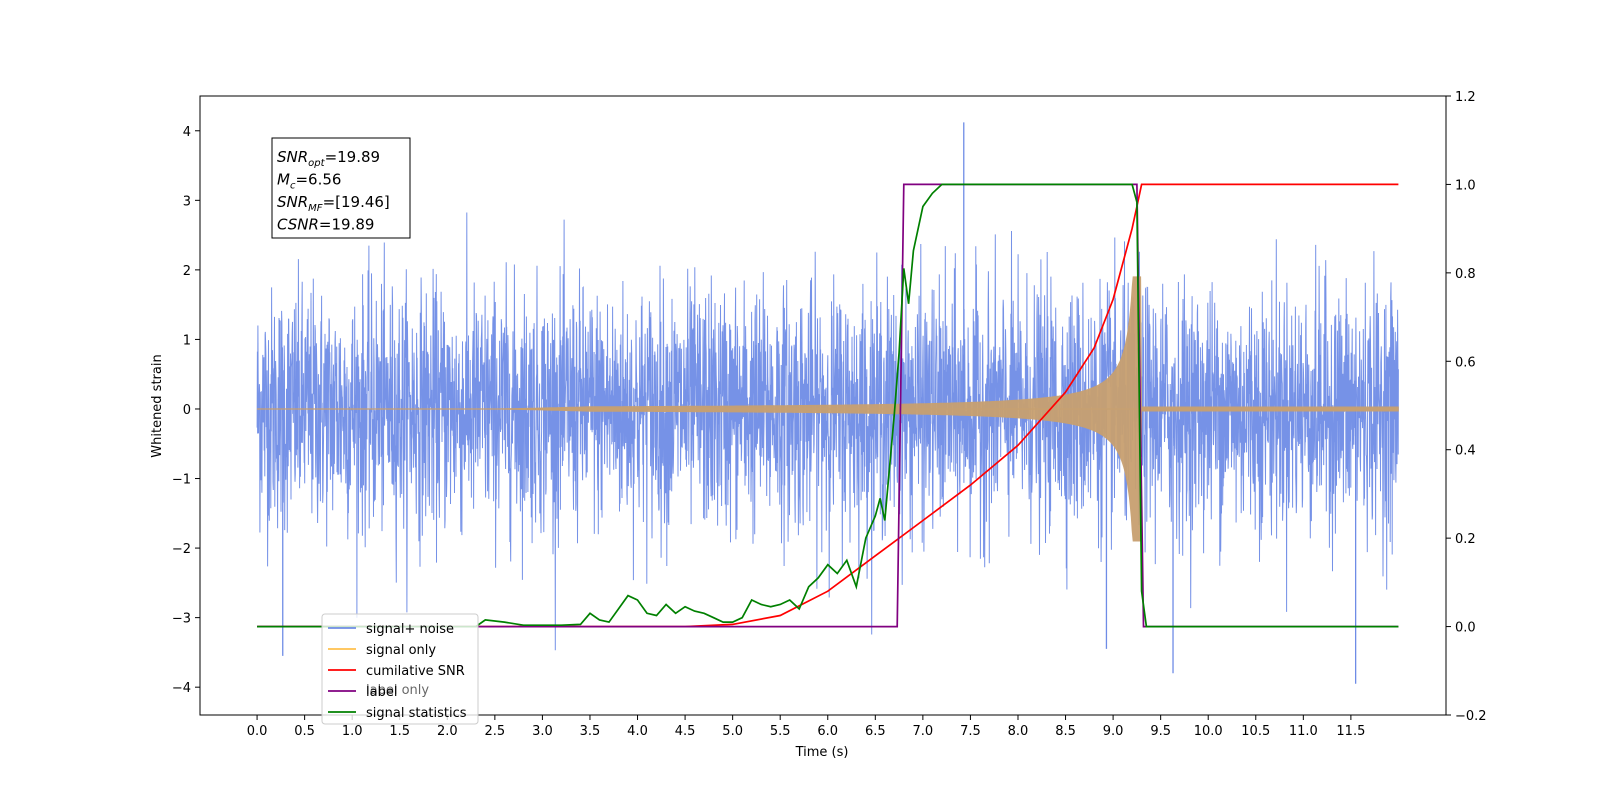 Image resolution: width=1600 pixels, height=800 pixels. What do you see at coordinates (1065, 731) in the screenshot?
I see `x-tick-label: 8.5` at bounding box center [1065, 731].